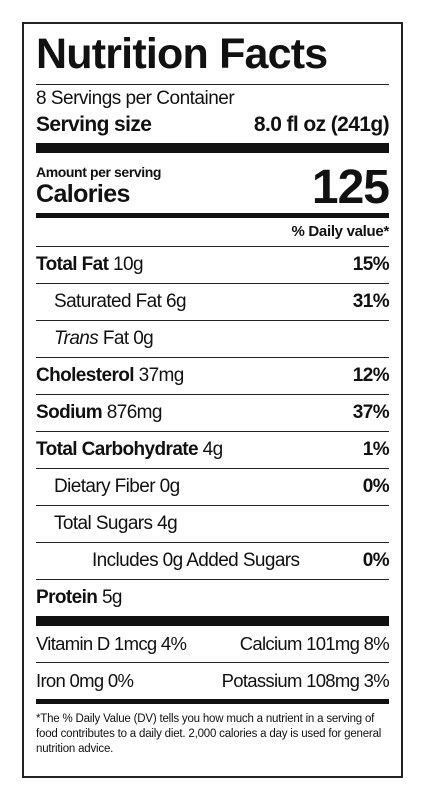  Describe the element at coordinates (350, 187) in the screenshot. I see `calories-value: 125` at that location.